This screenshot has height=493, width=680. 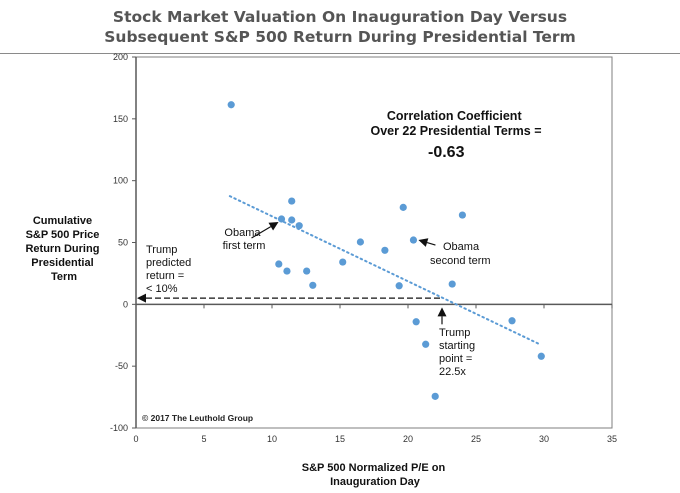 I want to click on y-tick-label: 100, so click(x=120, y=181).